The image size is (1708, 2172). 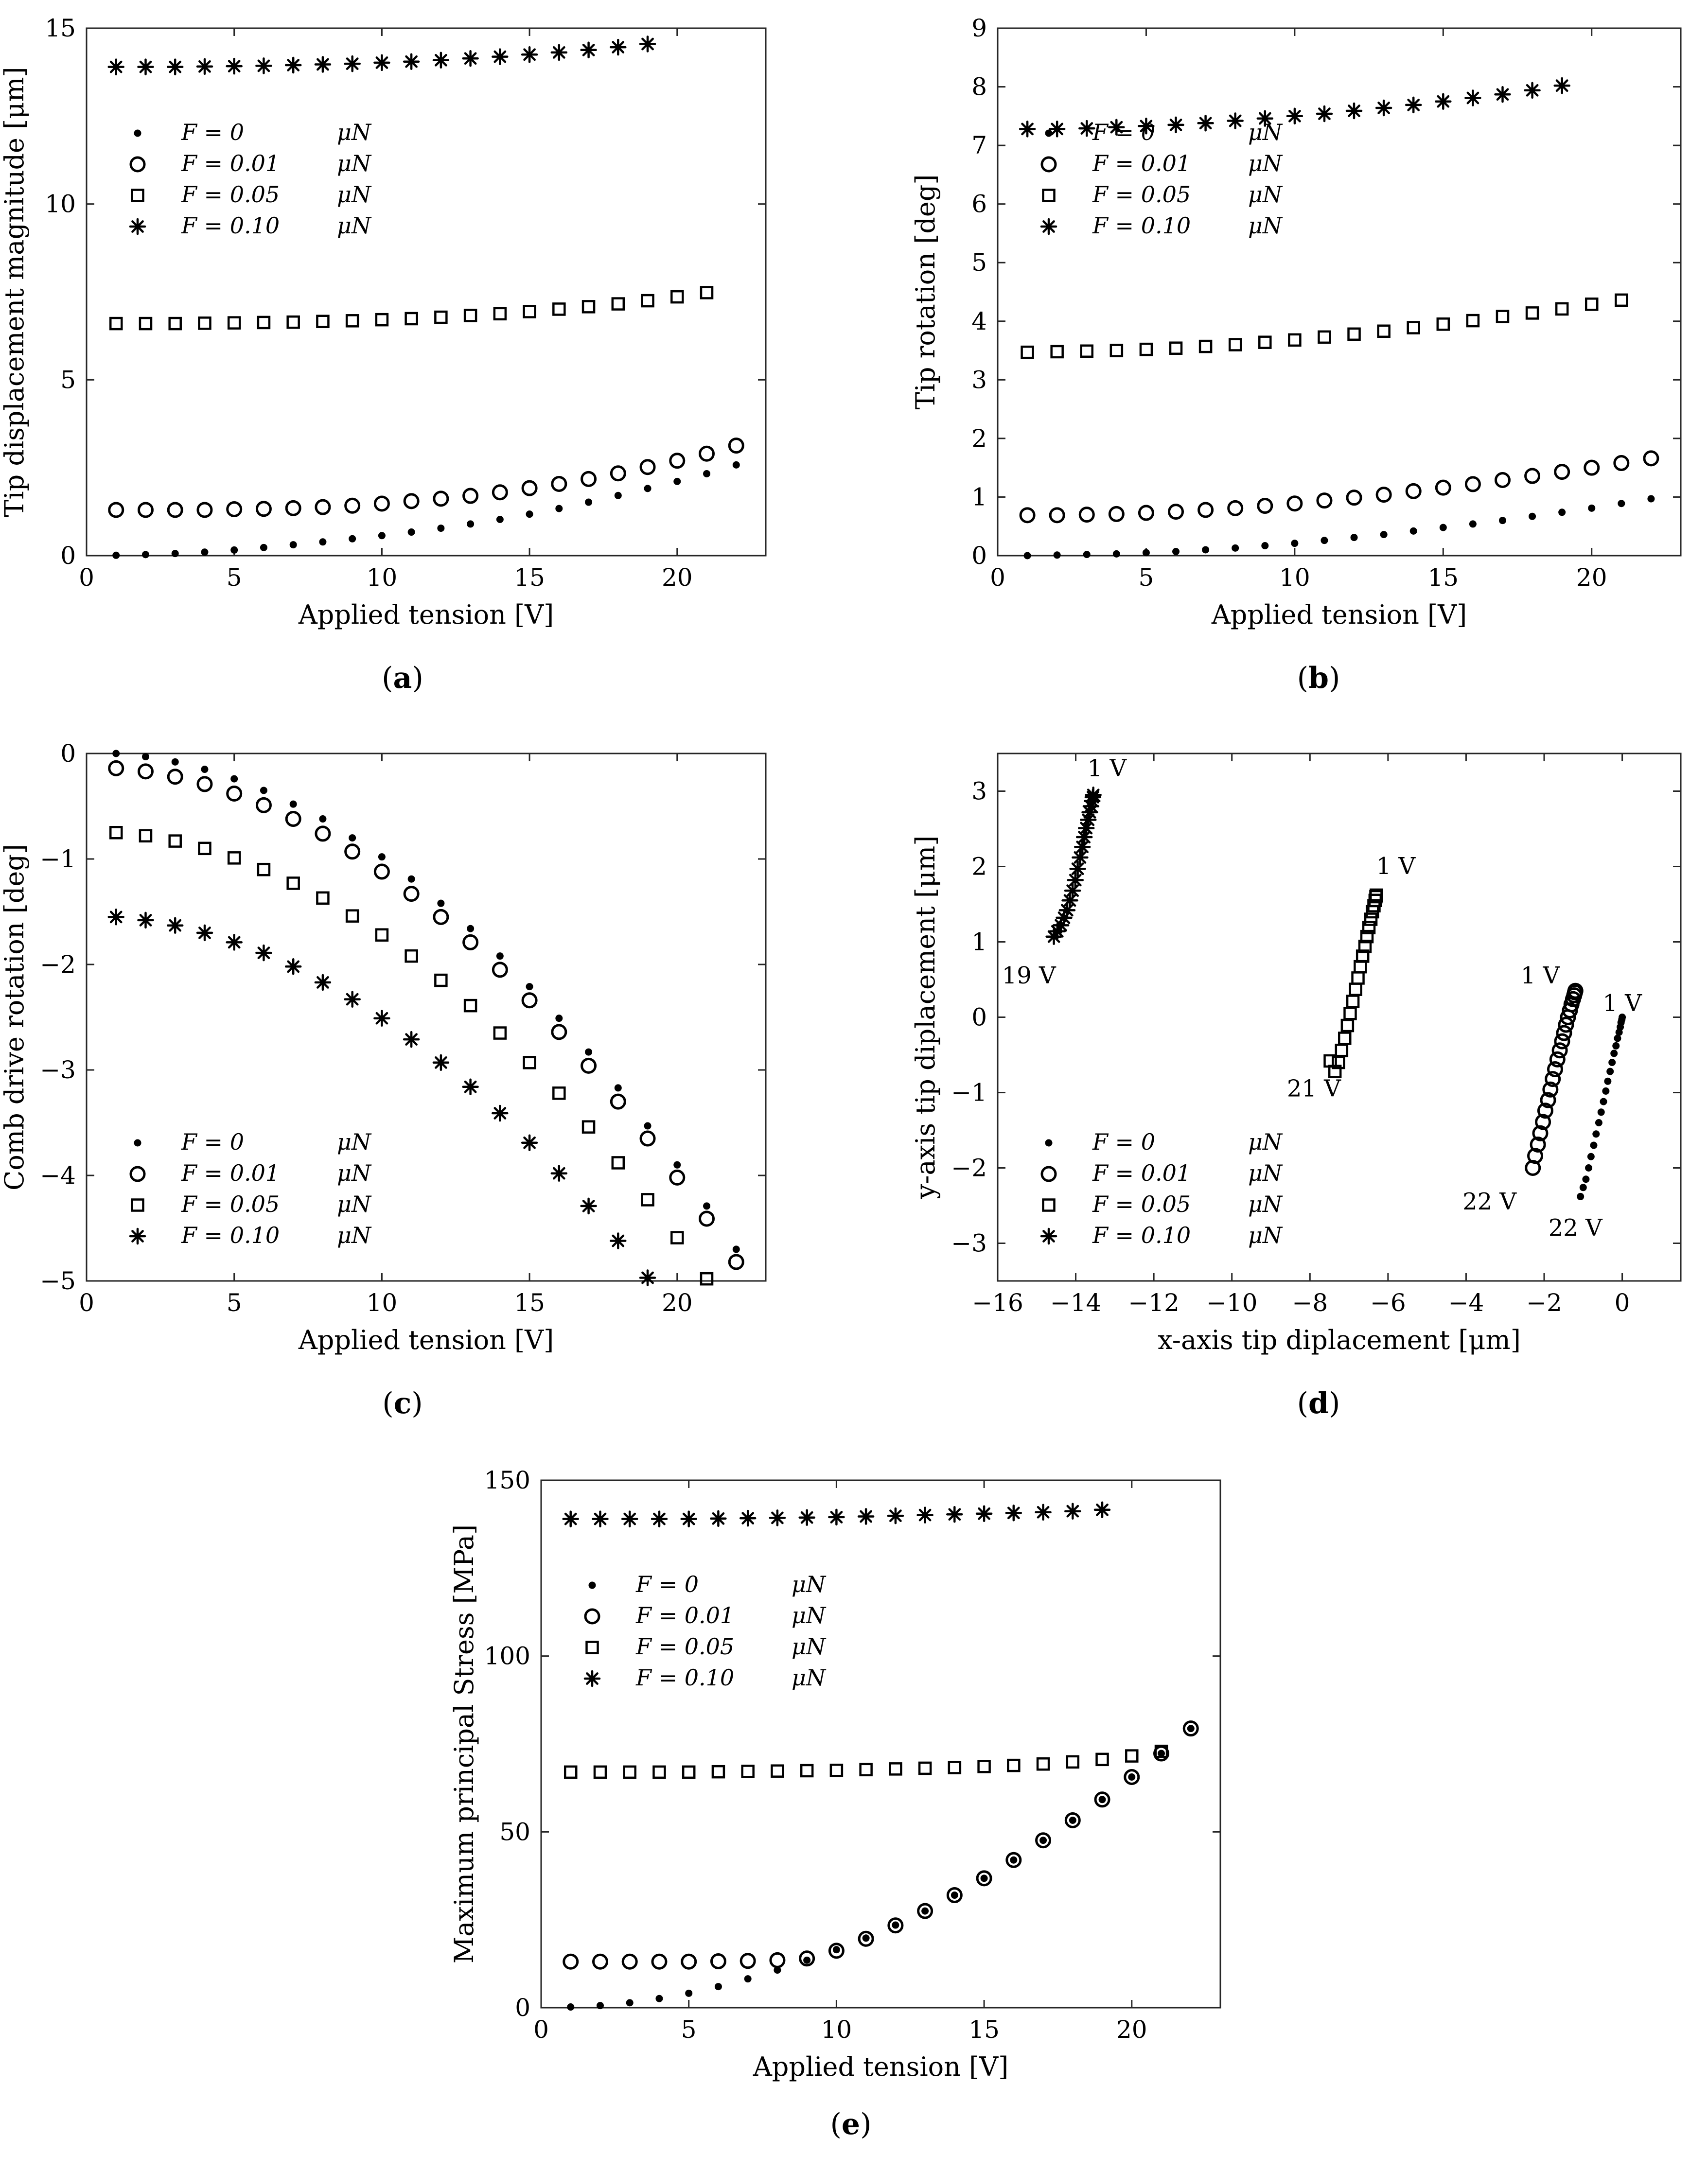 What do you see at coordinates (1339, 1340) in the screenshot?
I see `x-axis-label: x-axis tip diplacement [μm]` at bounding box center [1339, 1340].